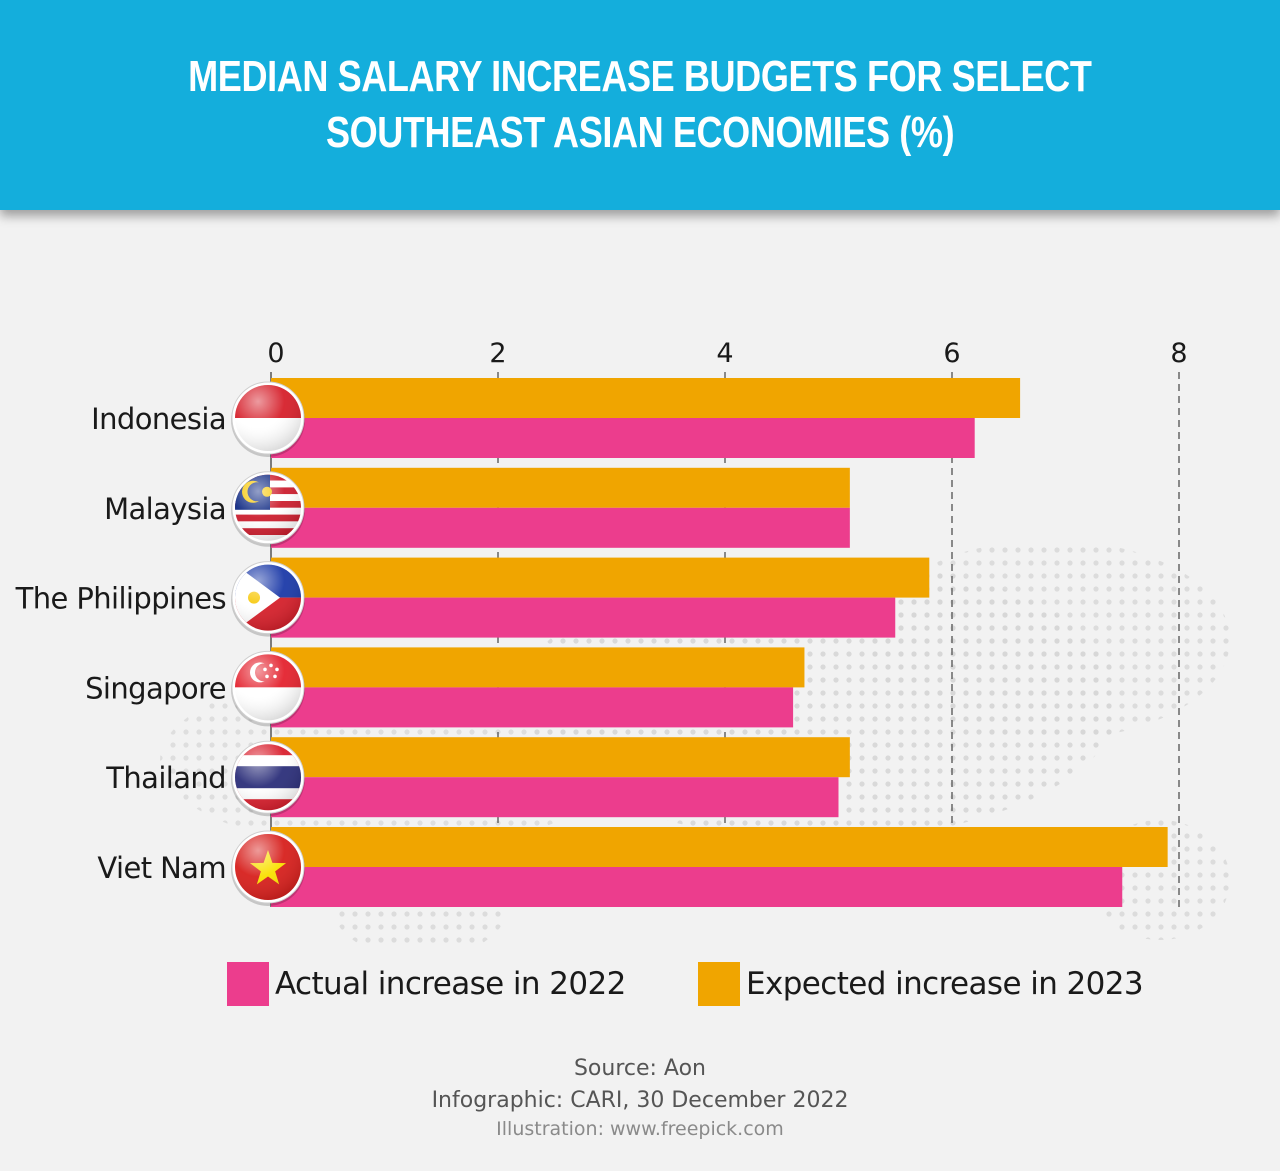  I want to click on category-label-0: Indonesia, so click(158, 419).